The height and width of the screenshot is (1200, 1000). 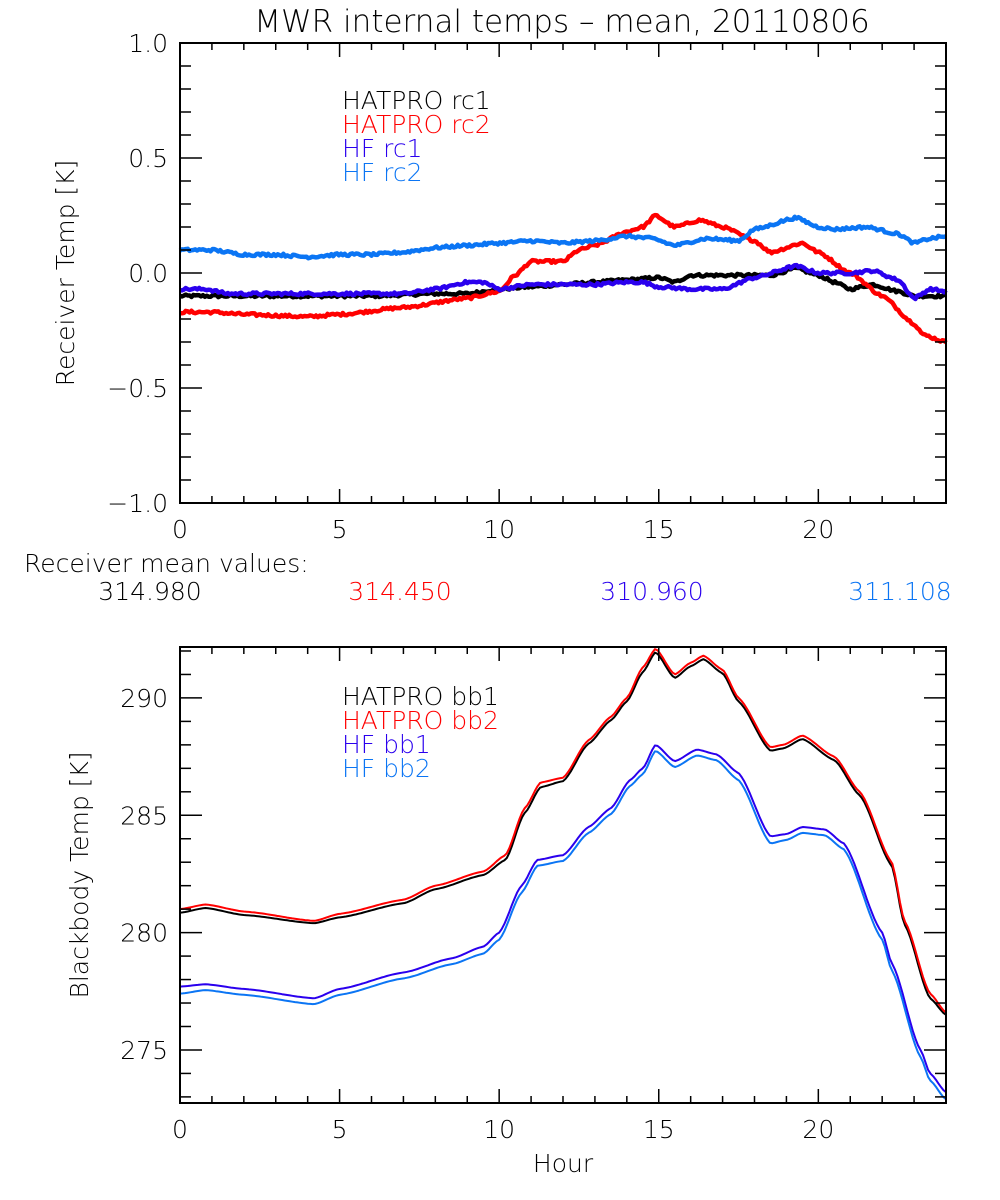 I want to click on blackbody-y-tick-label: 285, so click(x=144, y=815).